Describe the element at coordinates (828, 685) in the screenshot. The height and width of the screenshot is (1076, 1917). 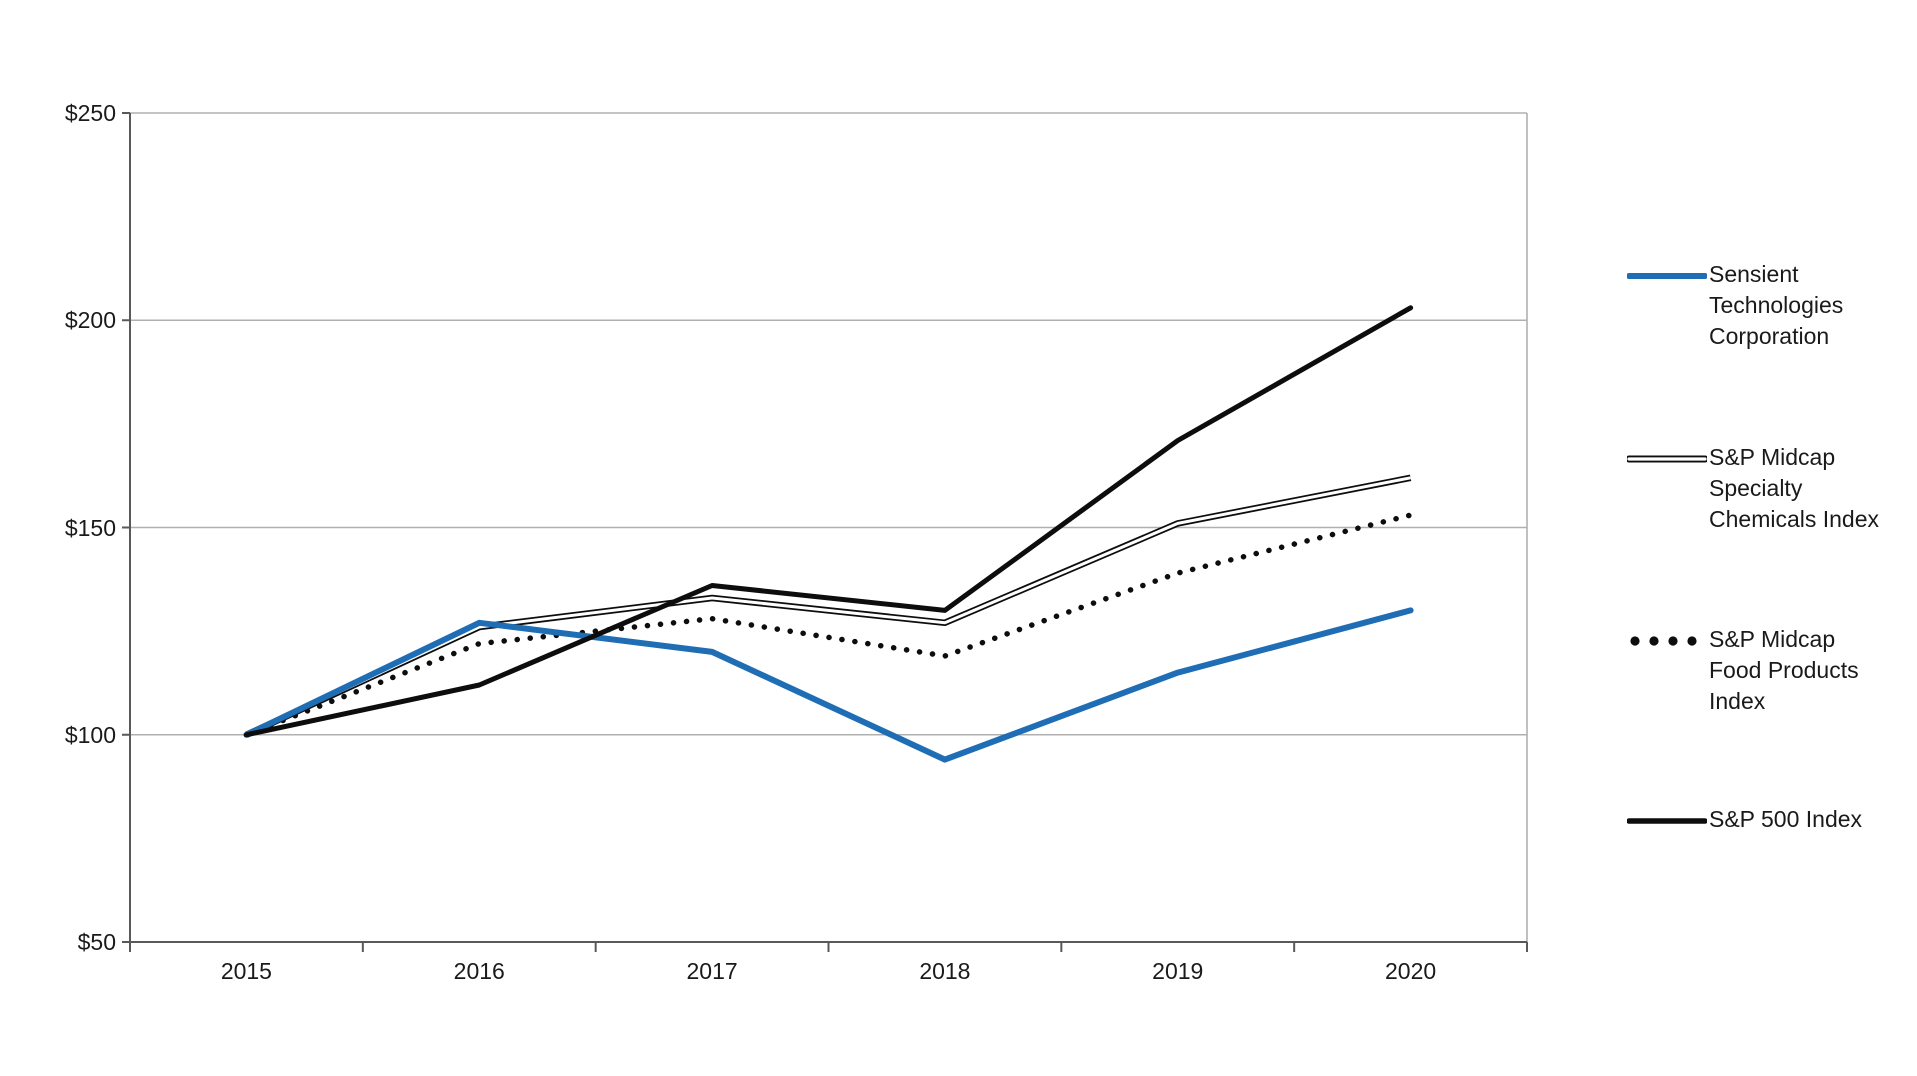
I see `series-line-sensient` at that location.